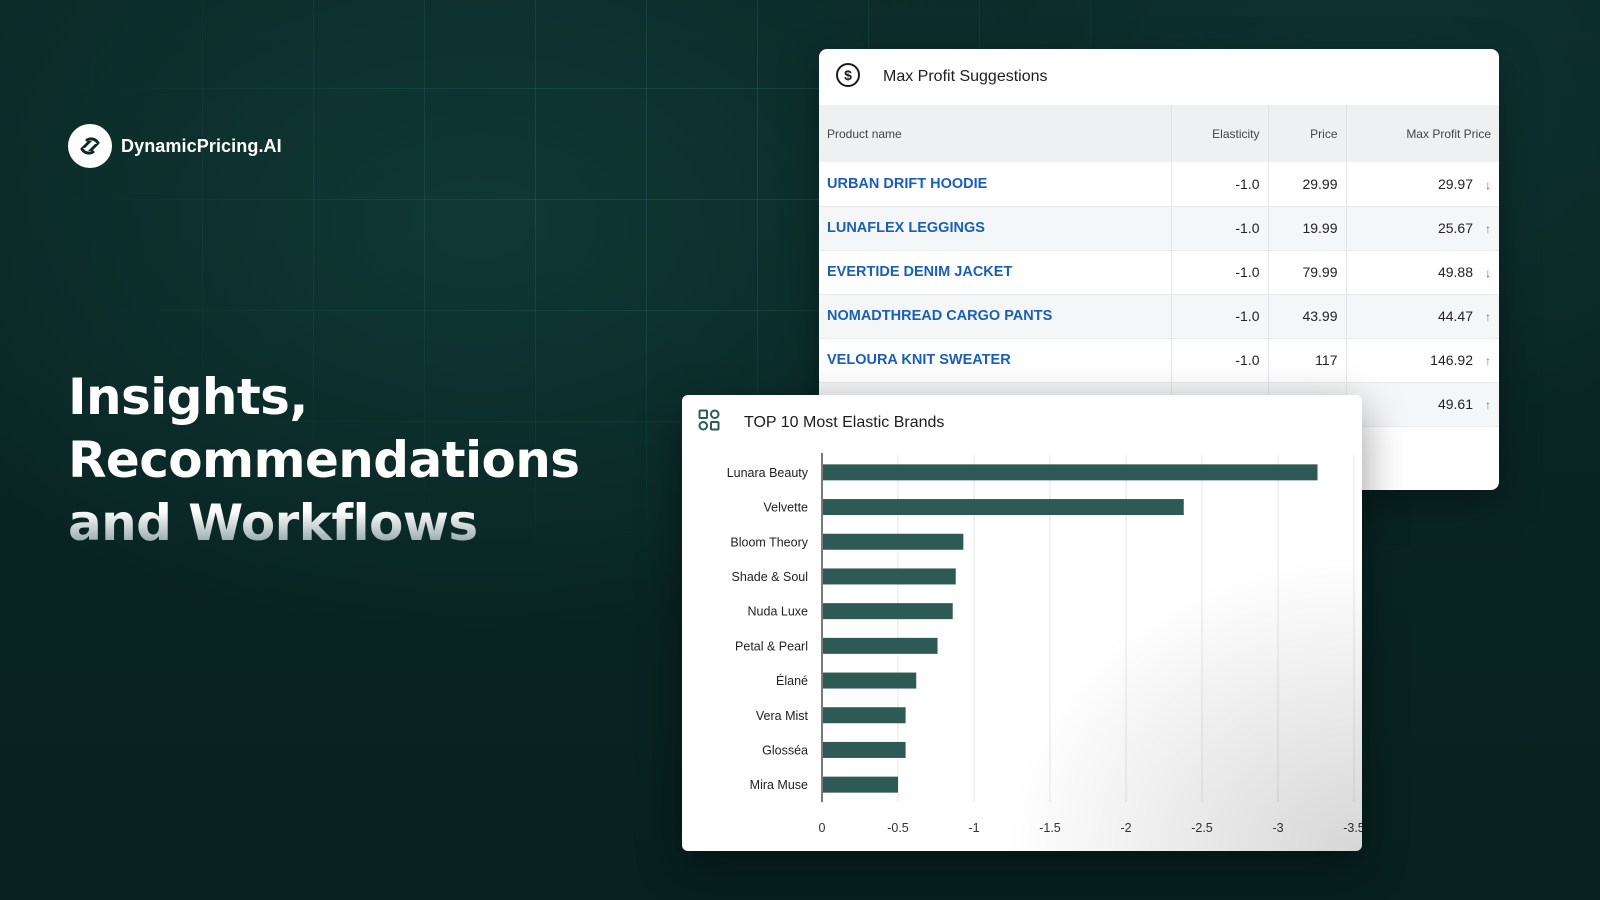  What do you see at coordinates (995, 184) in the screenshot?
I see `product-name-link: URBAN DRIFT HOODIE` at bounding box center [995, 184].